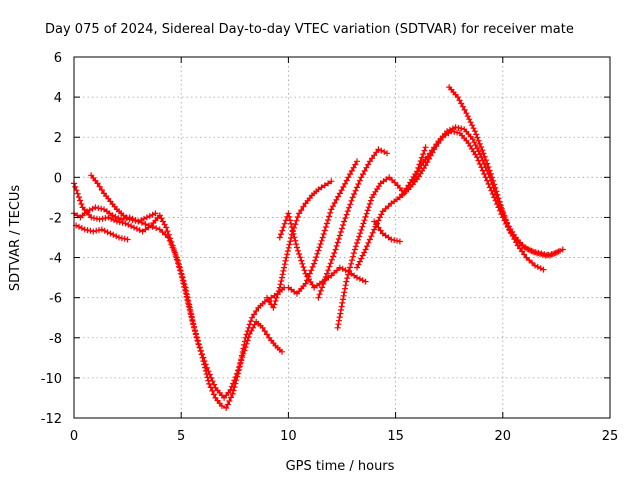 The height and width of the screenshot is (480, 640). Describe the element at coordinates (58, 98) in the screenshot. I see `y-tick-label: 4` at that location.